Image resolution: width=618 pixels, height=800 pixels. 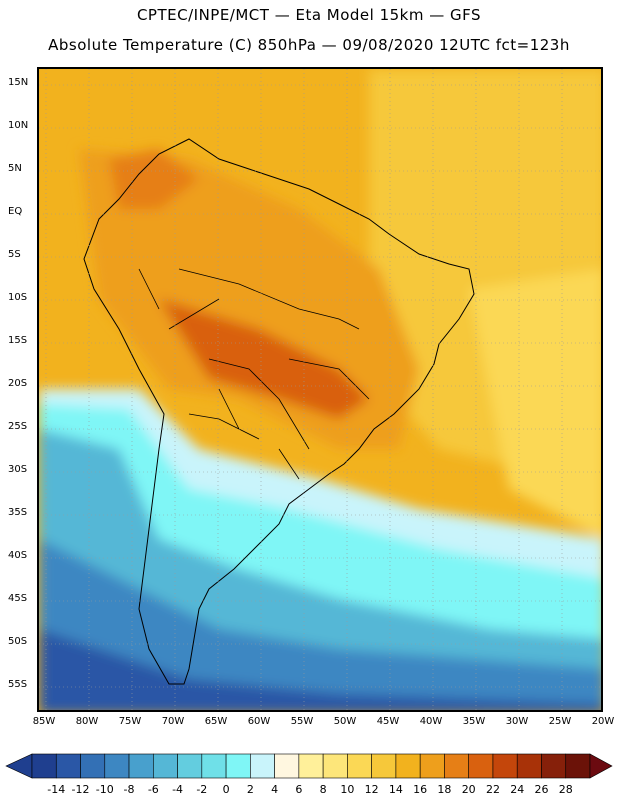 What do you see at coordinates (173, 721) in the screenshot?
I see `lon-label: 70W` at bounding box center [173, 721].